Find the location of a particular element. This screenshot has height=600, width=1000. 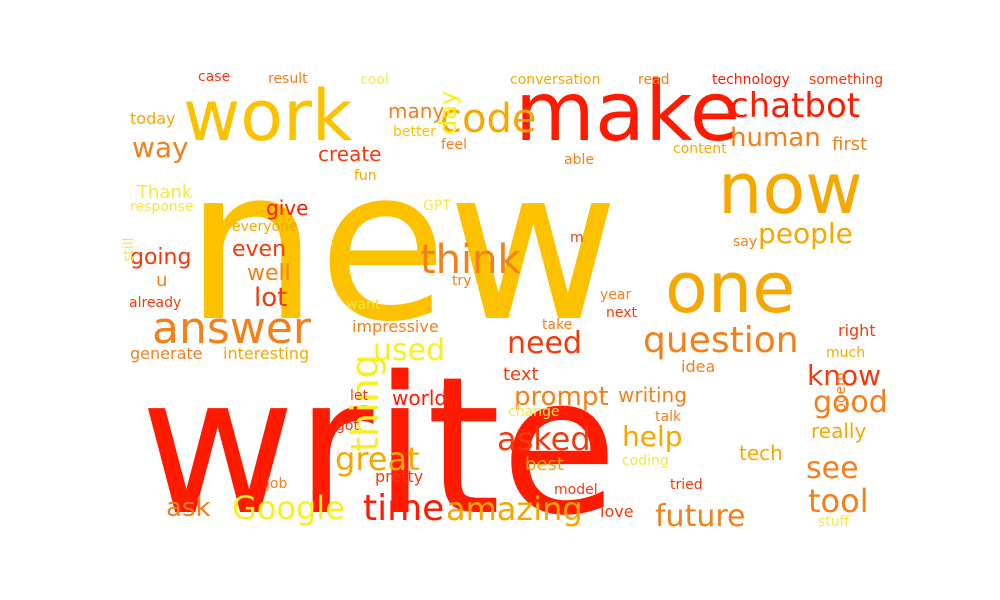

word-conversation: conversation is located at coordinates (555, 80).